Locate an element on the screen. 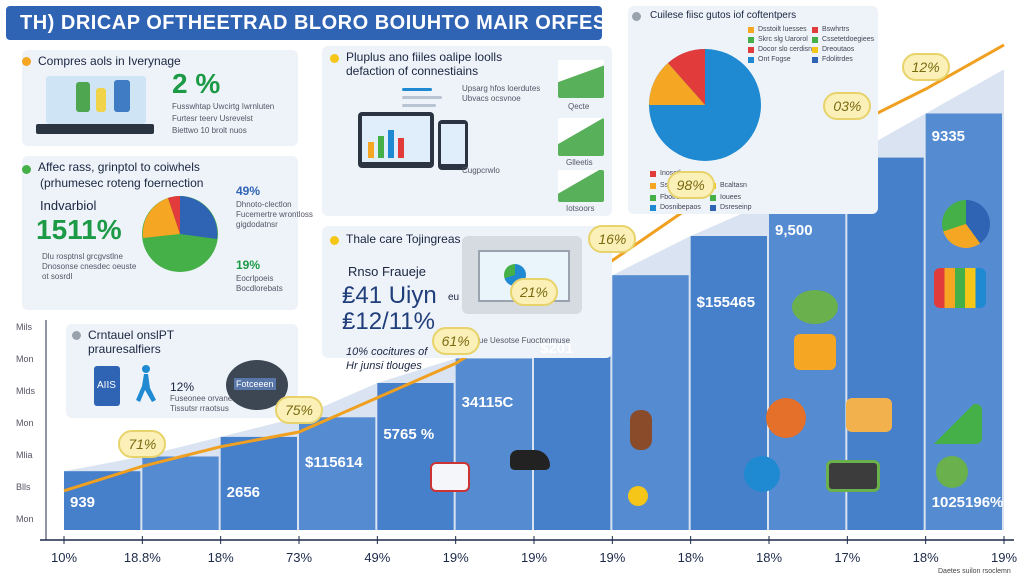 This screenshot has width=1024, height=576. panel-trade-footnote: 10% cocitures of is located at coordinates (387, 352).